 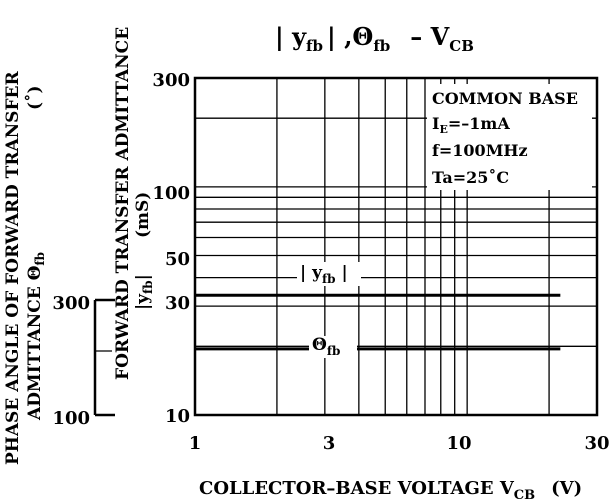 I want to click on y-tick-label: 300, so click(x=171, y=80).